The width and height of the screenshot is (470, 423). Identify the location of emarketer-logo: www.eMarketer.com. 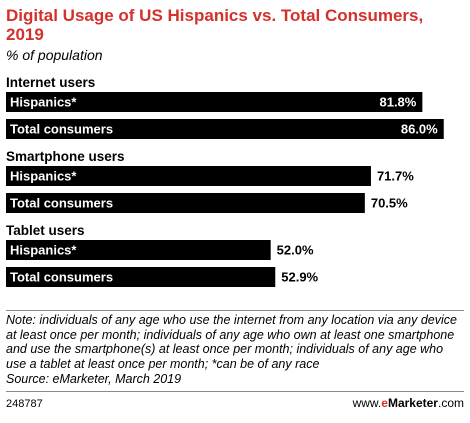
(408, 403).